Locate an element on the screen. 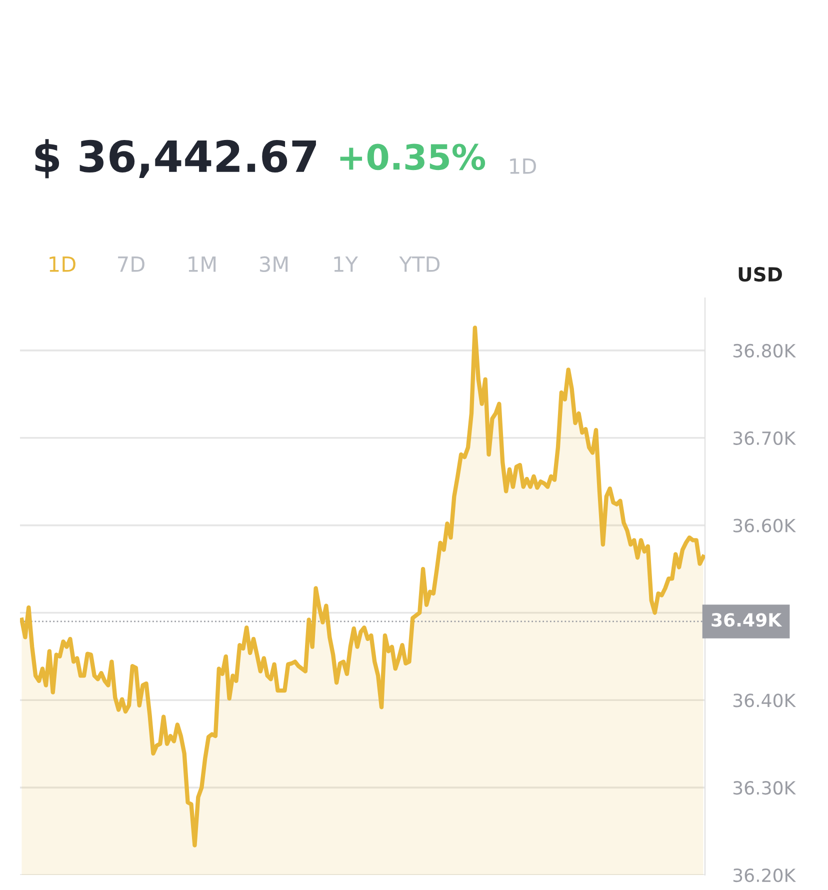 This screenshot has height=890, width=828. text: 3M is located at coordinates (274, 264).